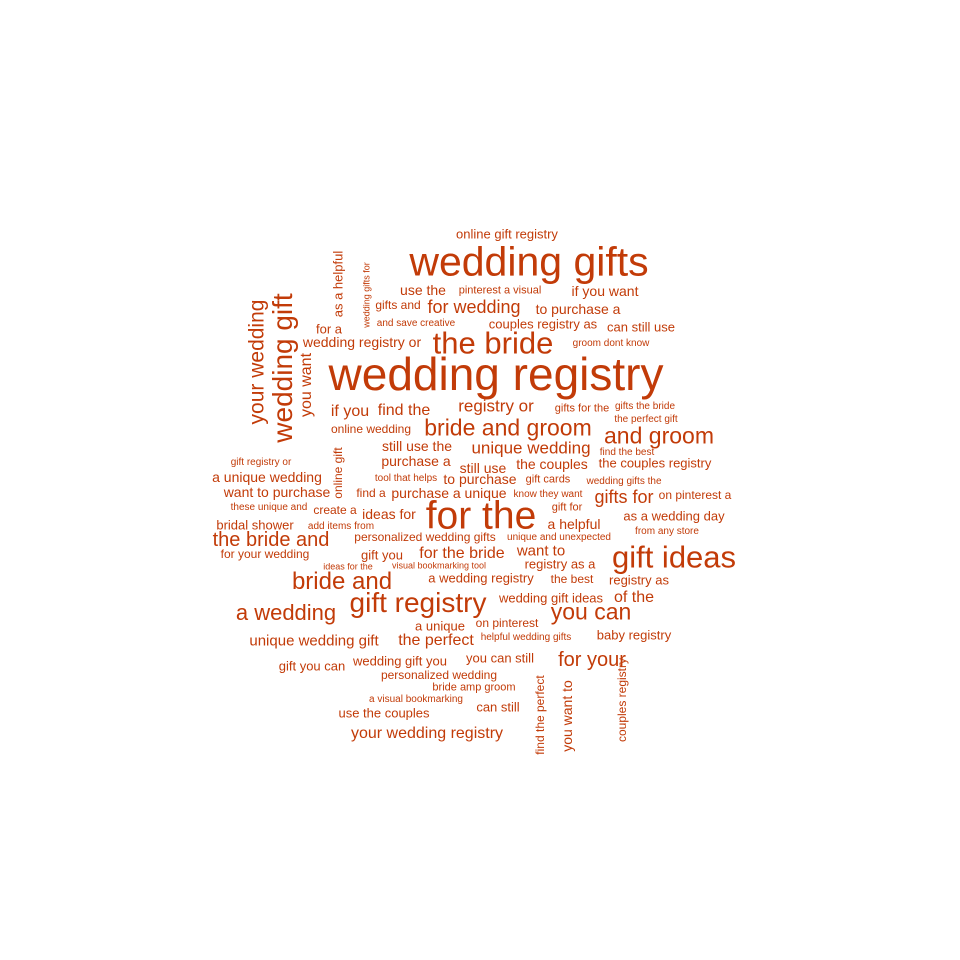 The height and width of the screenshot is (960, 960). What do you see at coordinates (338, 284) in the screenshot?
I see `word-as-a-helpful: as a helpful` at bounding box center [338, 284].